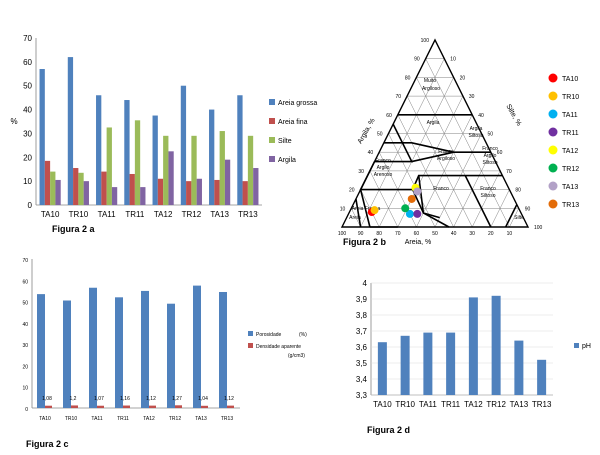 The height and width of the screenshot is (455, 600). Describe the element at coordinates (355, 218) in the screenshot. I see `chart-2b-class-label: Areia` at that location.